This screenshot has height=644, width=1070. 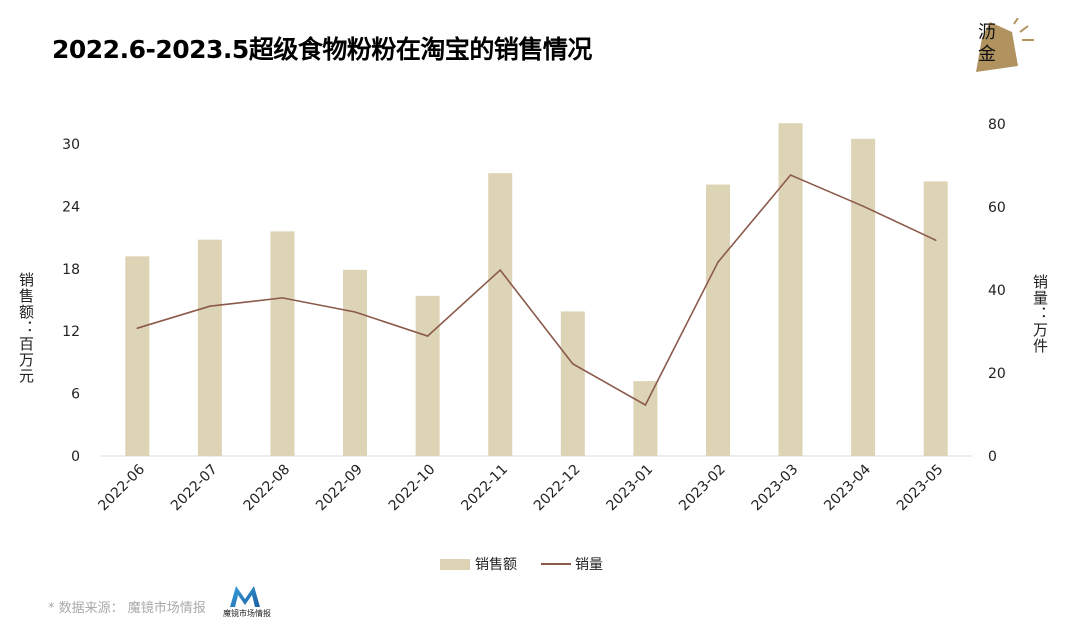 I want to click on chart-title: 2022.6-2023.5超级食物粉粉在淘宝的销售情况, so click(x=322, y=49).